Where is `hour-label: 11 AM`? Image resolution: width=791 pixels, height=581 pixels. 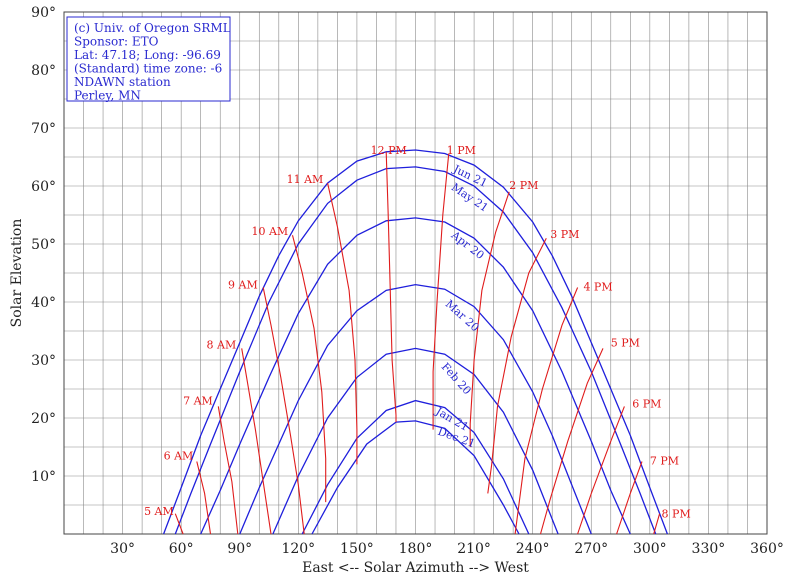 hour-label: 11 AM is located at coordinates (305, 179).